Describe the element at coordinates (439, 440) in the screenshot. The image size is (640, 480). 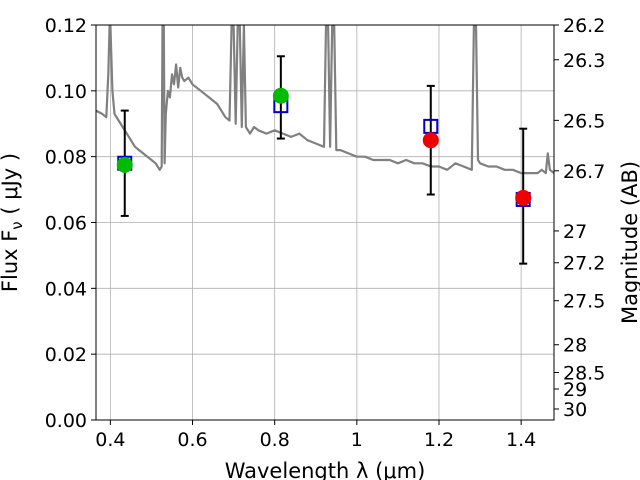
I see `x-tick-label: 1.2` at that location.